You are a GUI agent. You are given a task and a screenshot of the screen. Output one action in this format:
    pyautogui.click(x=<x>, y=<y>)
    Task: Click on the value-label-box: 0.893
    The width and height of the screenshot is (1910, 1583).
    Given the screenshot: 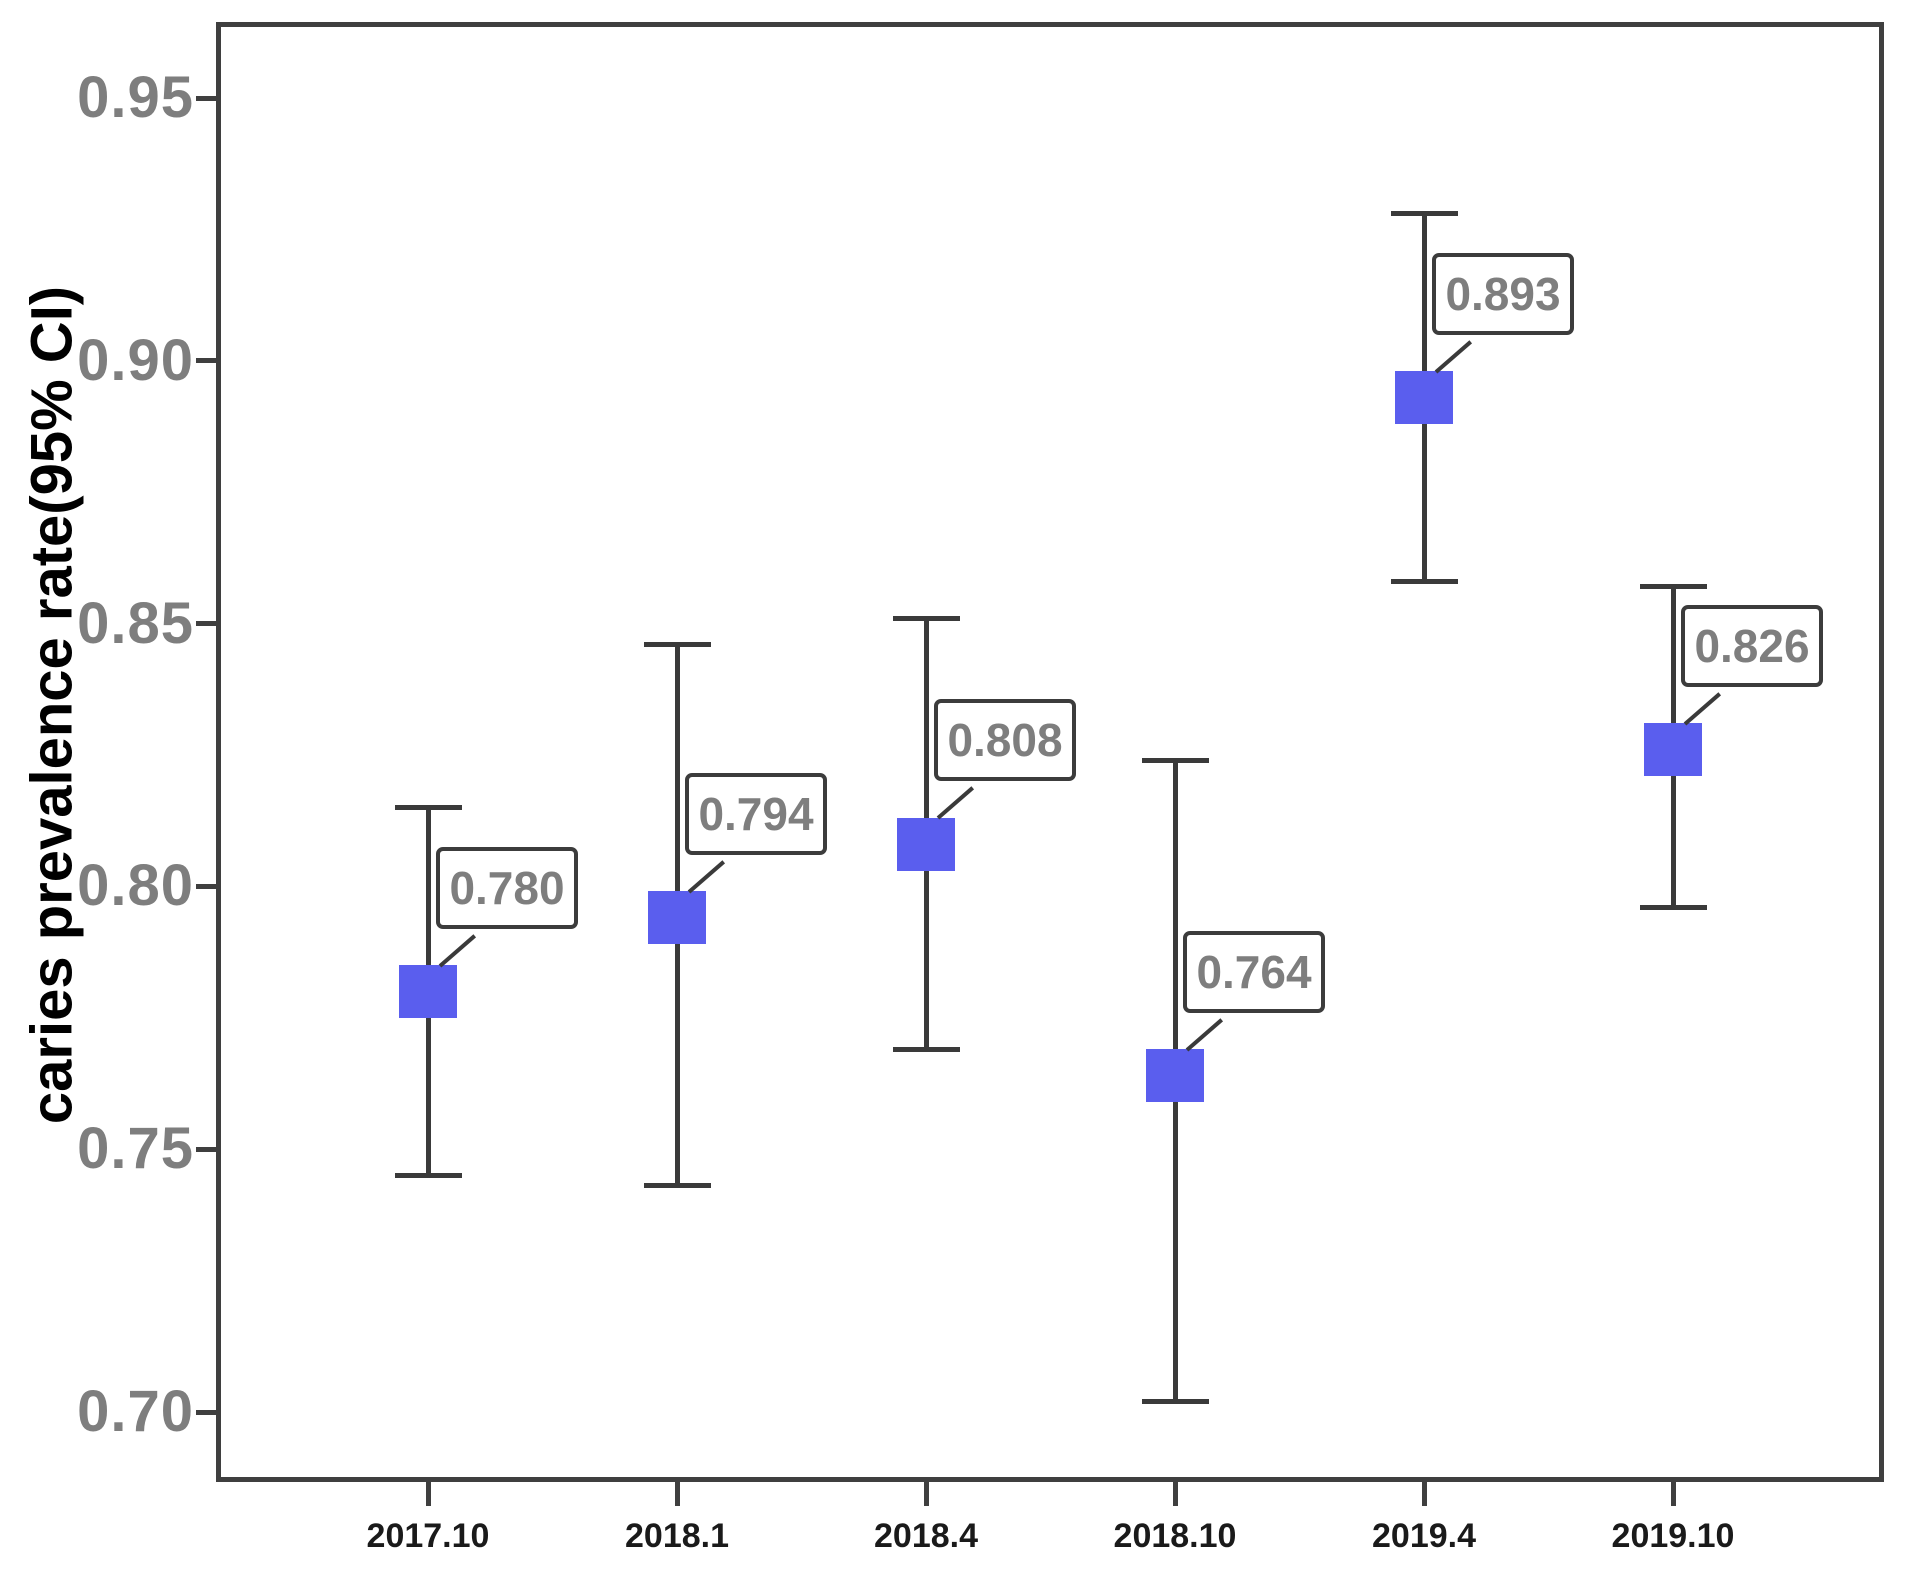 What is the action you would take?
    pyautogui.click(x=1503, y=293)
    